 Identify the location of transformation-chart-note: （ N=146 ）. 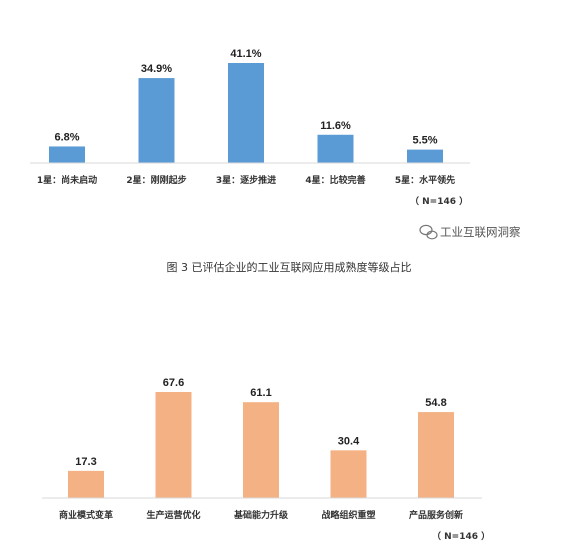
(461, 536).